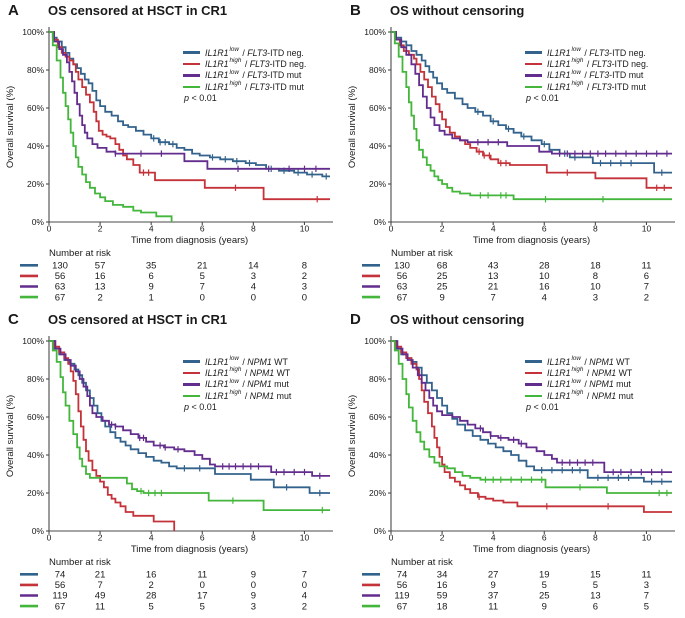 The width and height of the screenshot is (685, 618). What do you see at coordinates (442, 575) in the screenshot?
I see `risk-count: 34` at bounding box center [442, 575].